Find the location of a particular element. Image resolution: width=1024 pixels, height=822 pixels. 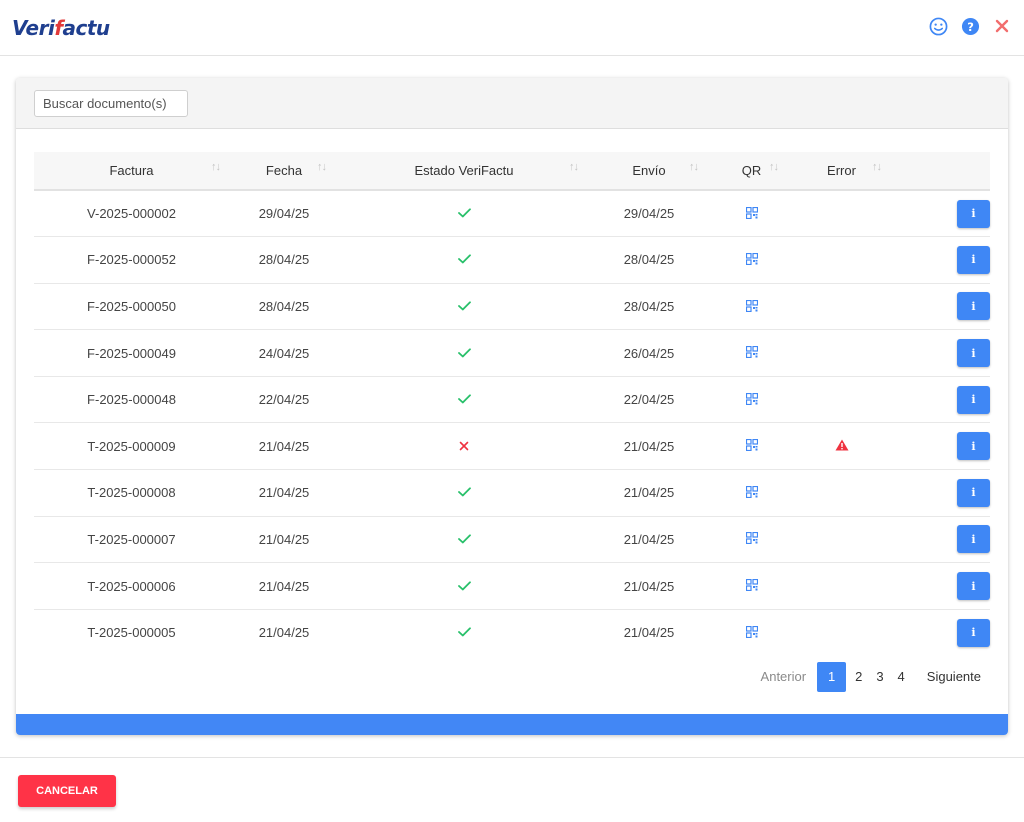

table-row: T-2025-000009 21/04/25 21/04/25 i is located at coordinates (512, 446).